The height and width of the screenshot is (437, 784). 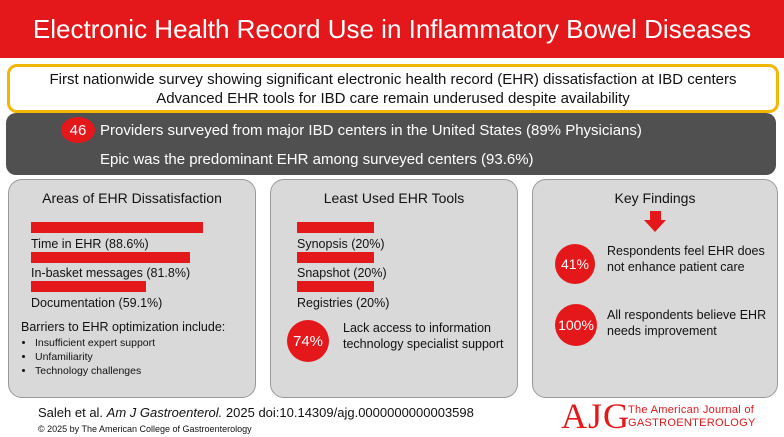 I want to click on dissatisfaction-bar-documentation, so click(x=88, y=286).